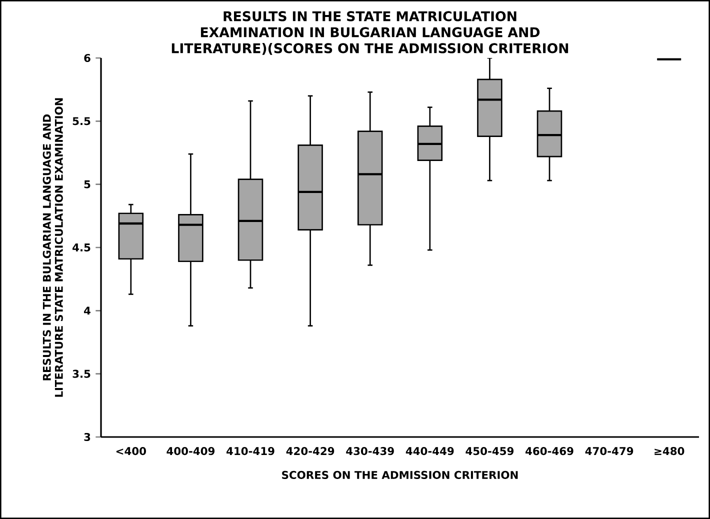  What do you see at coordinates (490, 451) in the screenshot?
I see `x-tick-label: 450-459` at bounding box center [490, 451].